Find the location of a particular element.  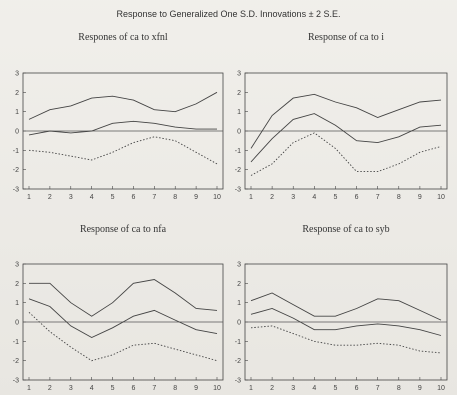

panel-title: Response of ca to nfa is located at coordinates (123, 229).